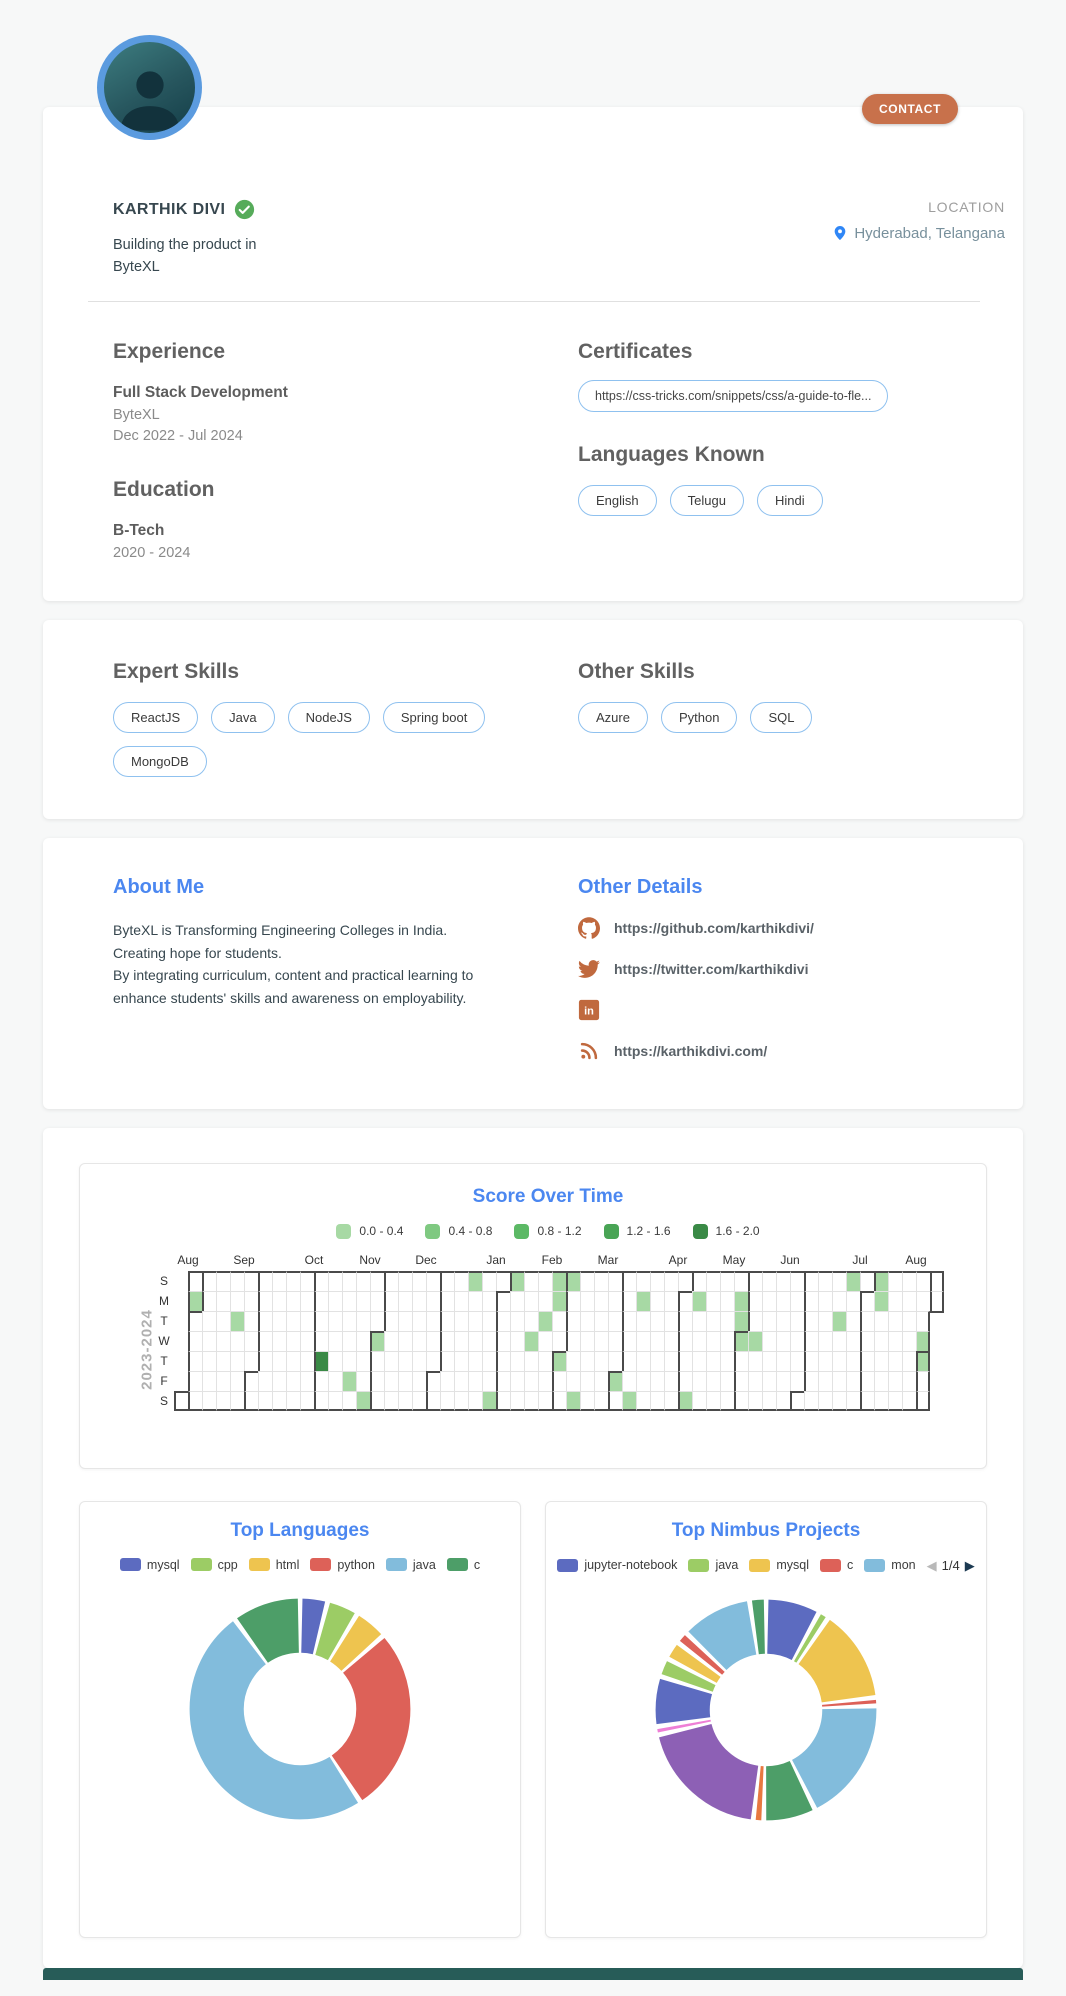  I want to click on contact-button: CONTACT, so click(910, 109).